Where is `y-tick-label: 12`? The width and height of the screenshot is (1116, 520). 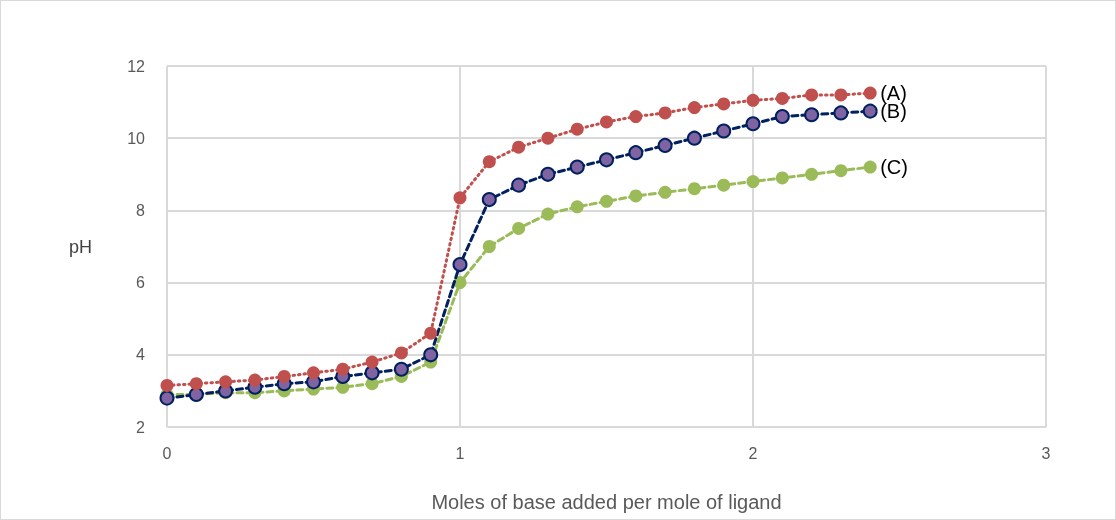 y-tick-label: 12 is located at coordinates (136, 66).